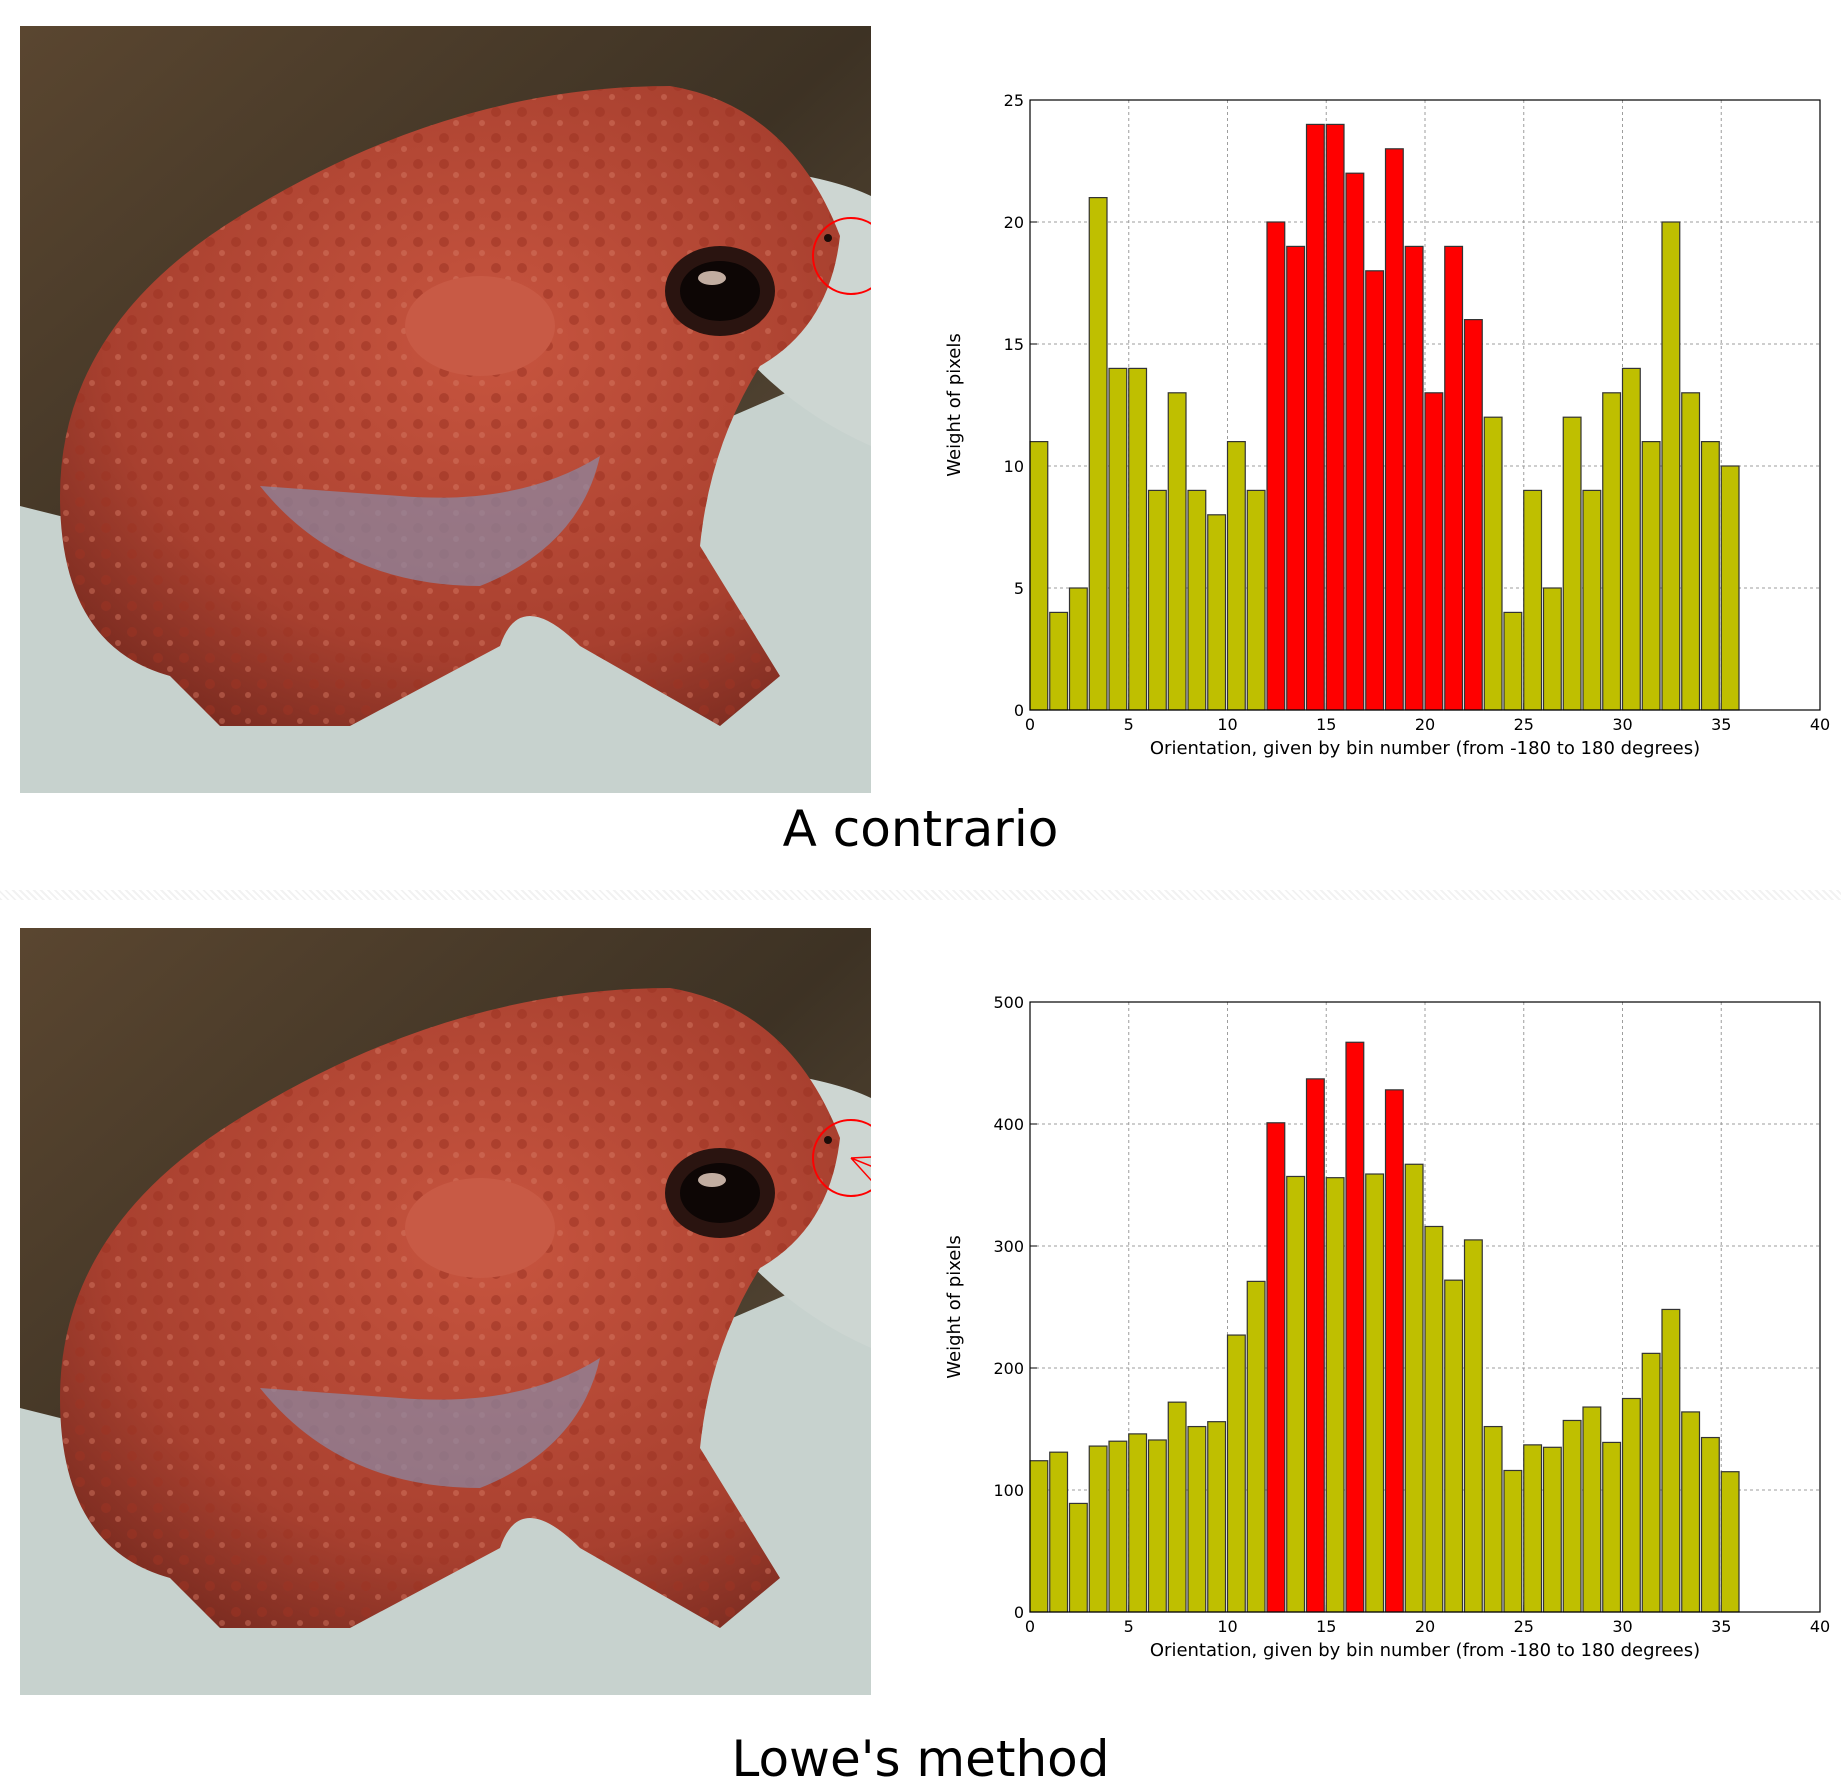  What do you see at coordinates (1019, 588) in the screenshot?
I see `y-tick-label: 5` at bounding box center [1019, 588].